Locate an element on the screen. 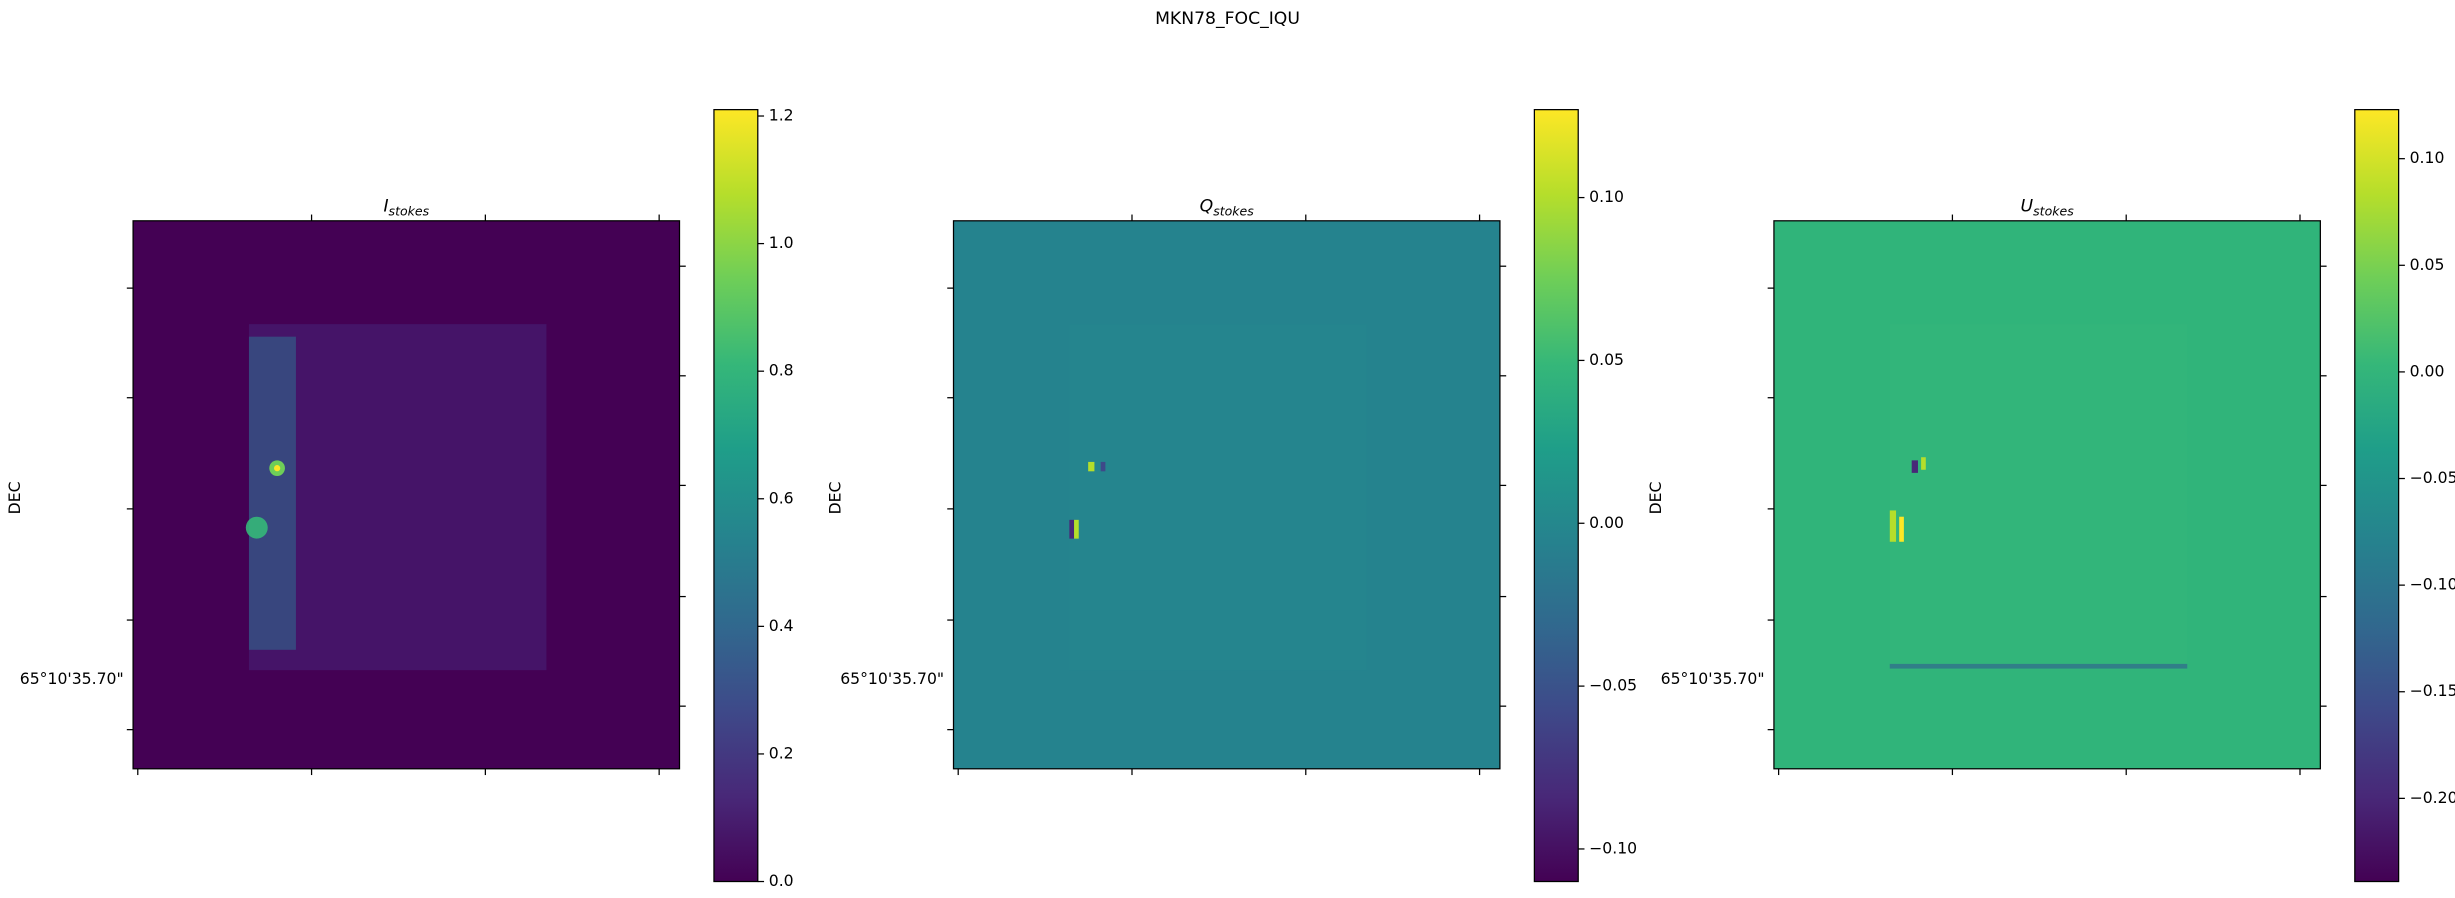 This screenshot has width=2455, height=898. panel-title: Istokes is located at coordinates (406, 207).